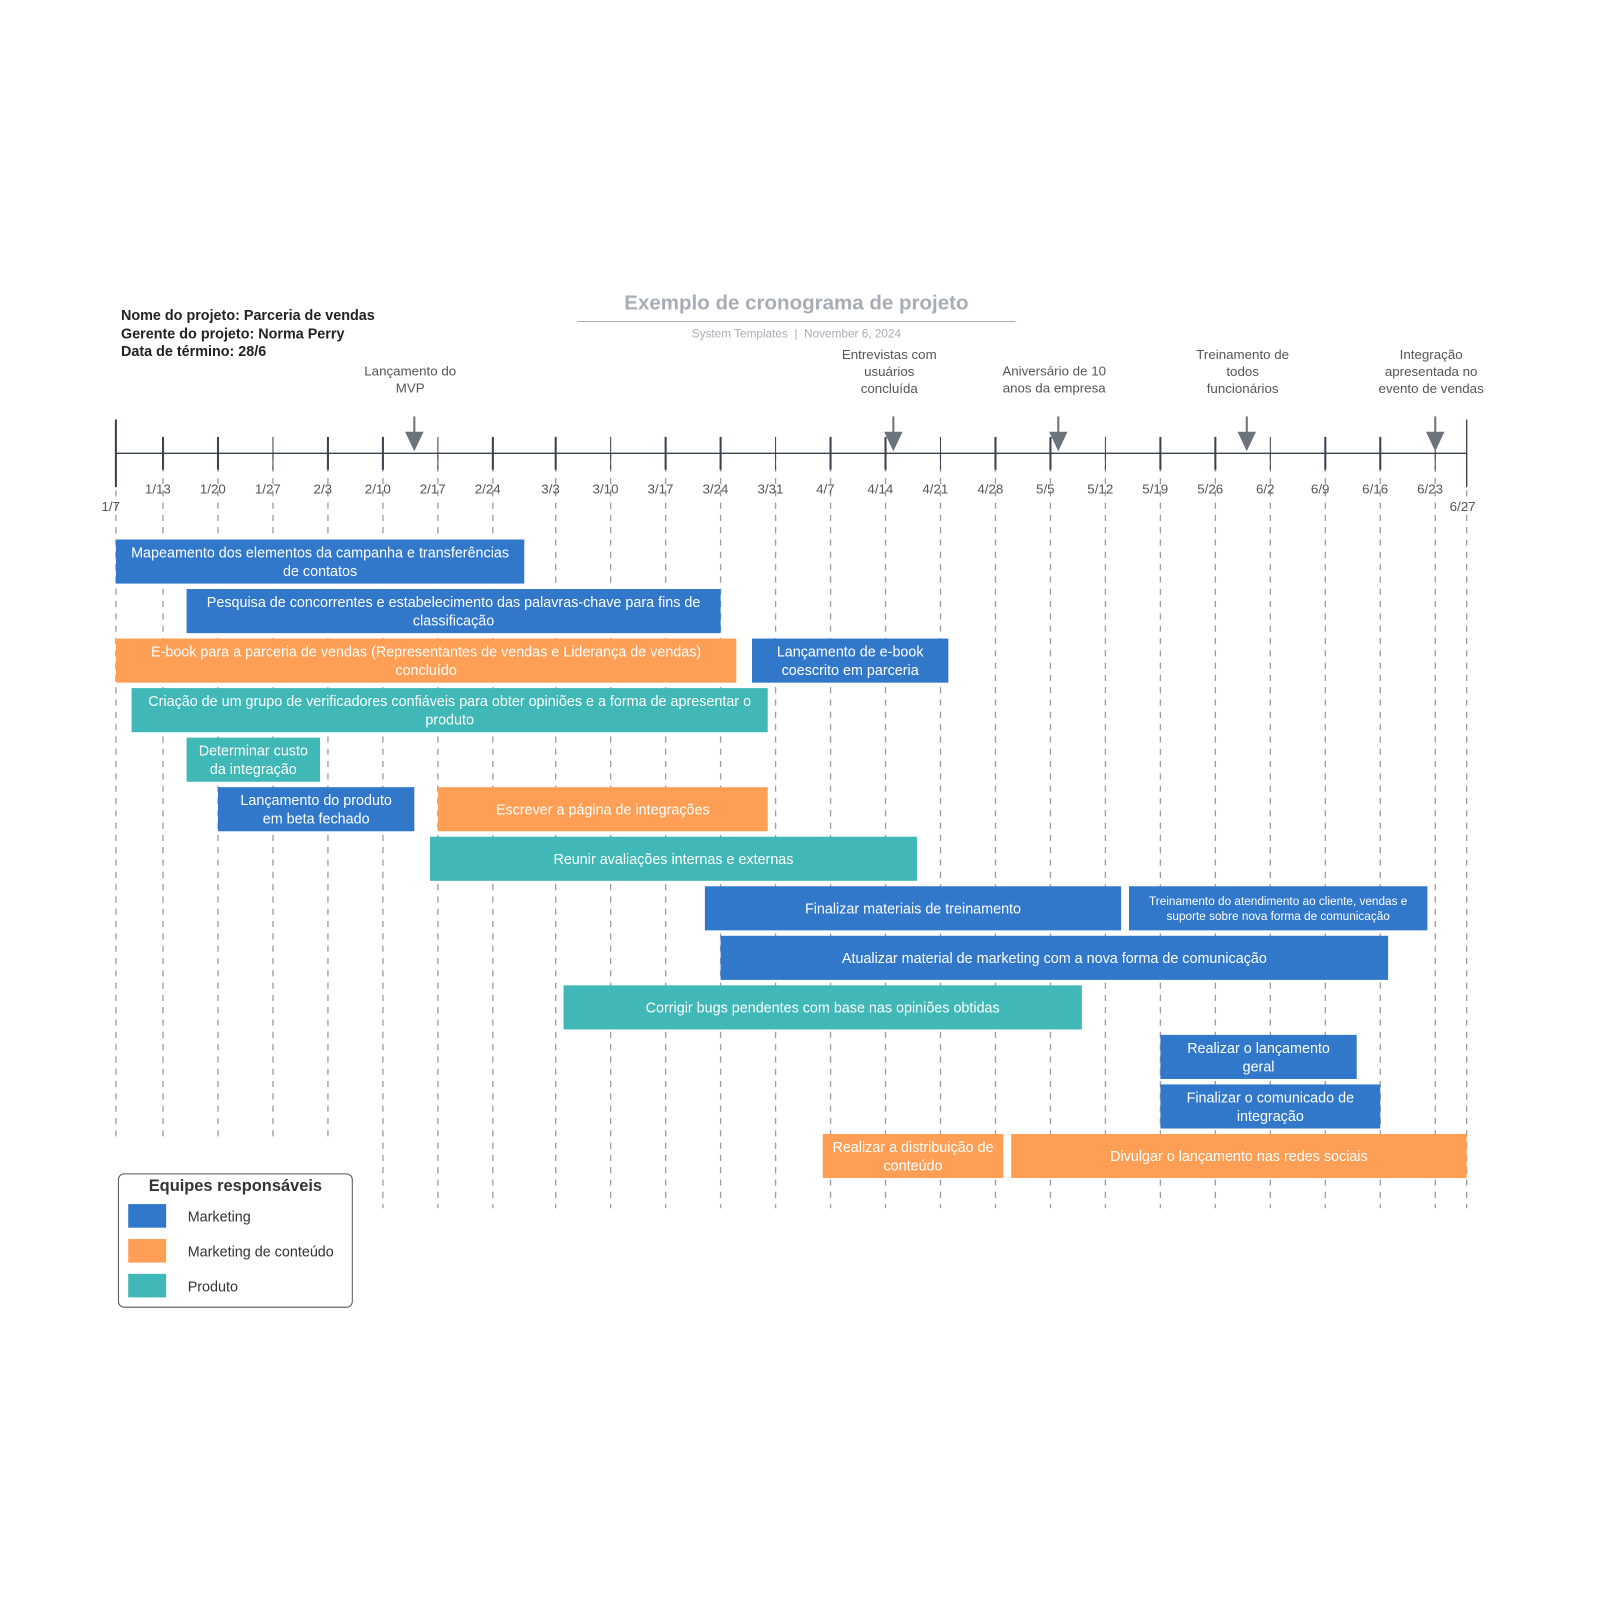 The image size is (1600, 1600). Describe the element at coordinates (990, 488) in the screenshot. I see `tick-label: 4/28` at that location.